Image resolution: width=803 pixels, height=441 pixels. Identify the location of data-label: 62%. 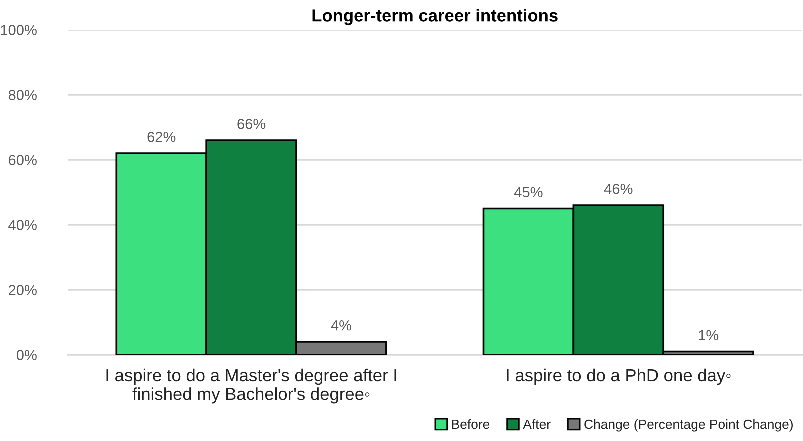
(162, 137).